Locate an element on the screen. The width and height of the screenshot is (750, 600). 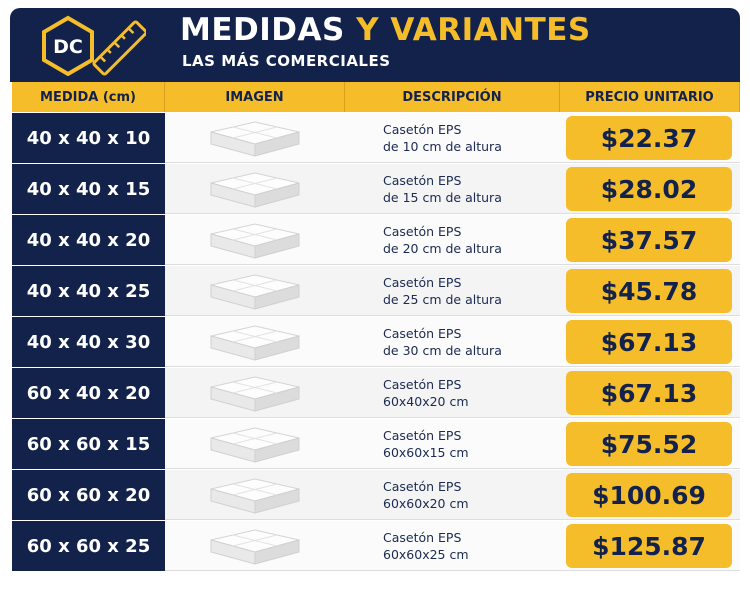
medida-cell: 60 x 60 x 20 is located at coordinates (88, 495).